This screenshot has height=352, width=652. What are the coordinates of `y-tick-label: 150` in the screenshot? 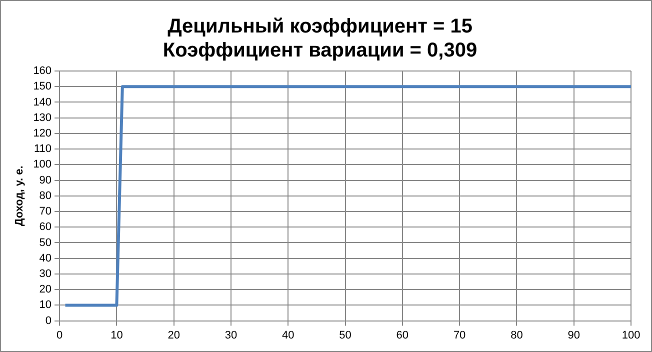 It's located at (42, 86).